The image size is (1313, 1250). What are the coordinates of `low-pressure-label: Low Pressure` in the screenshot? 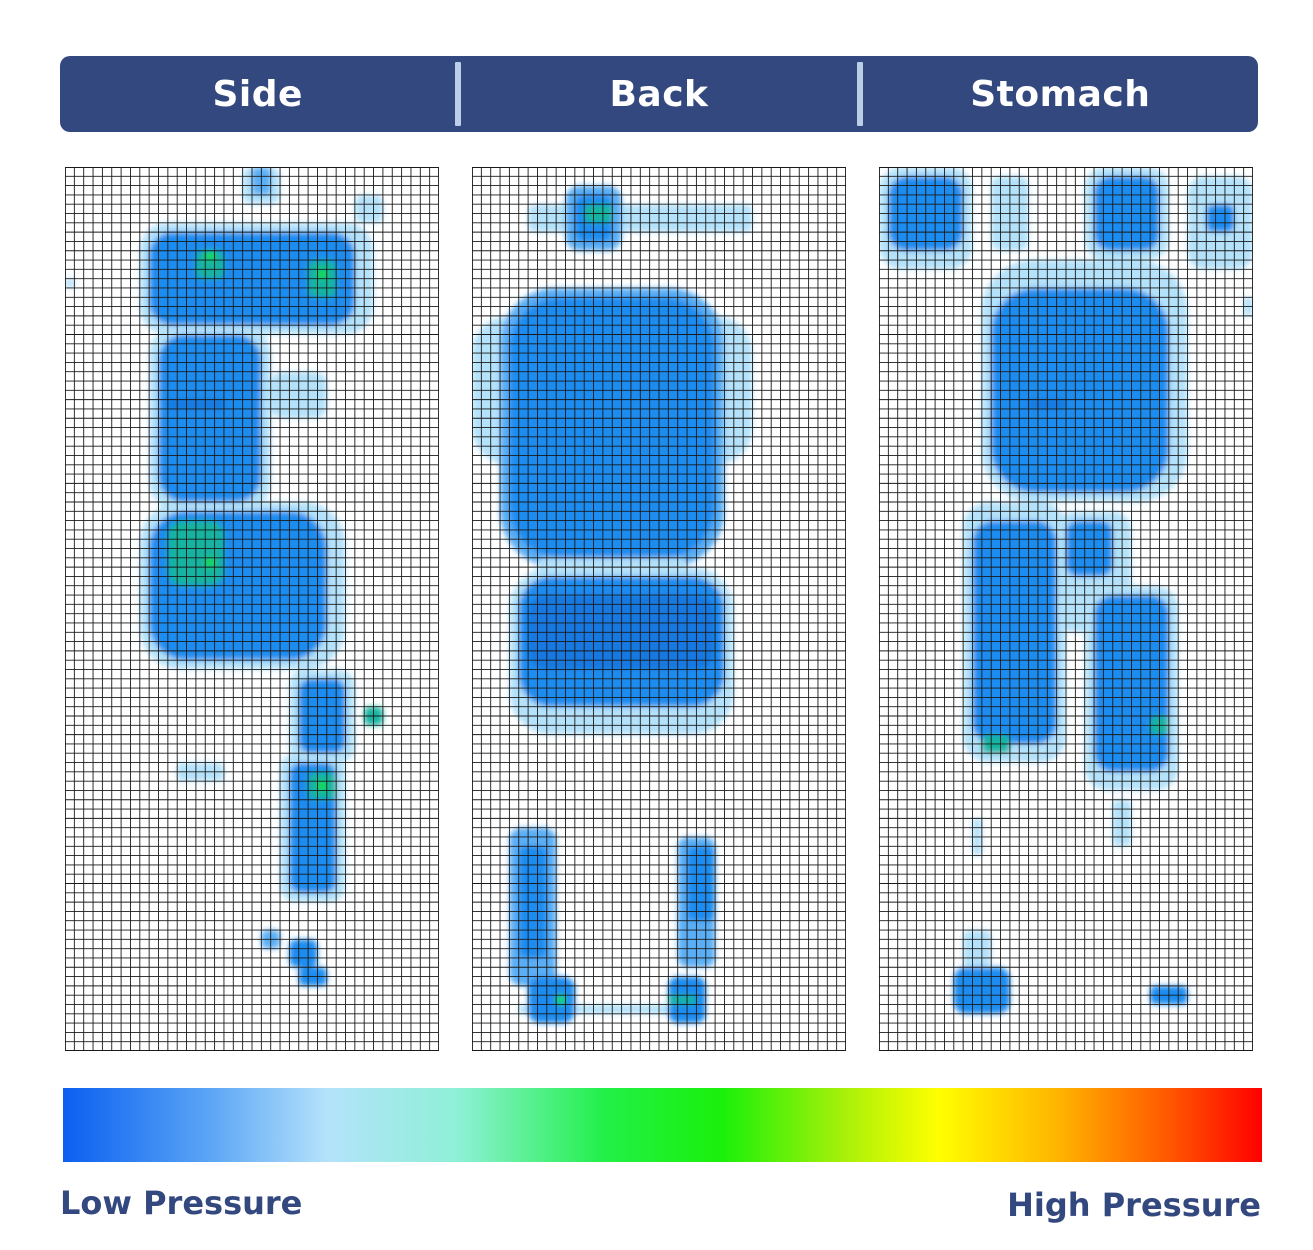 It's located at (181, 1203).